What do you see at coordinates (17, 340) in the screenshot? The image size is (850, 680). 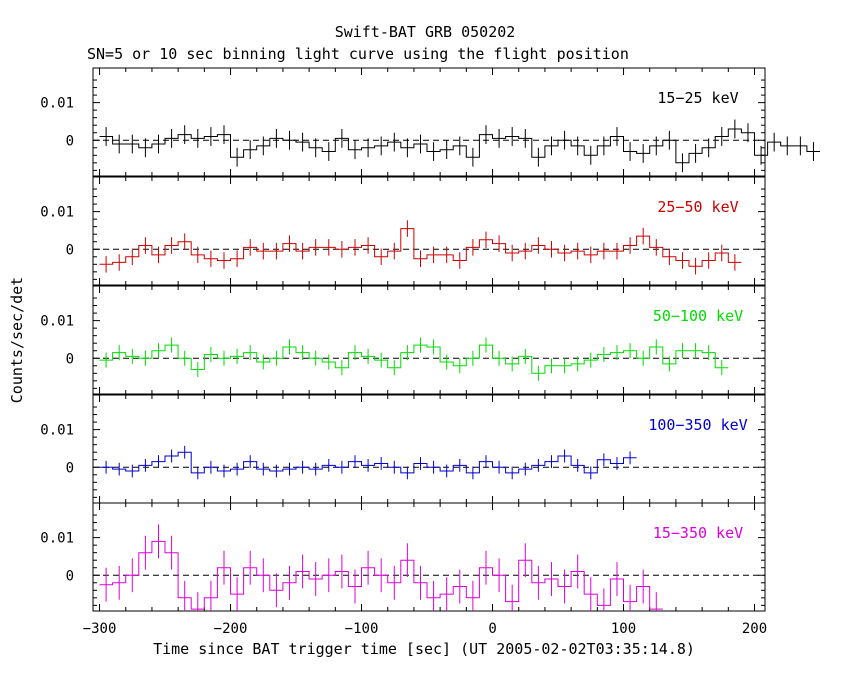 I see `y-axis-label: Counts/sec/det` at bounding box center [17, 340].